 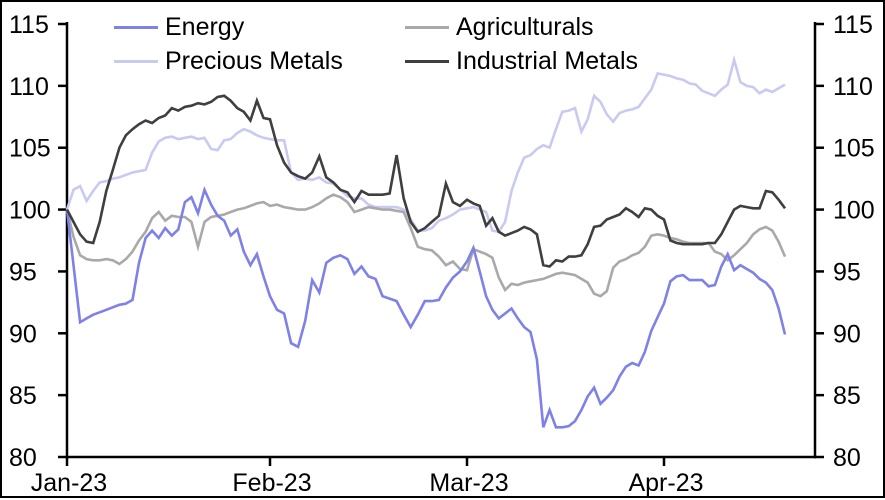 What do you see at coordinates (847, 396) in the screenshot?
I see `y-tick-label-right-85: 85` at bounding box center [847, 396].